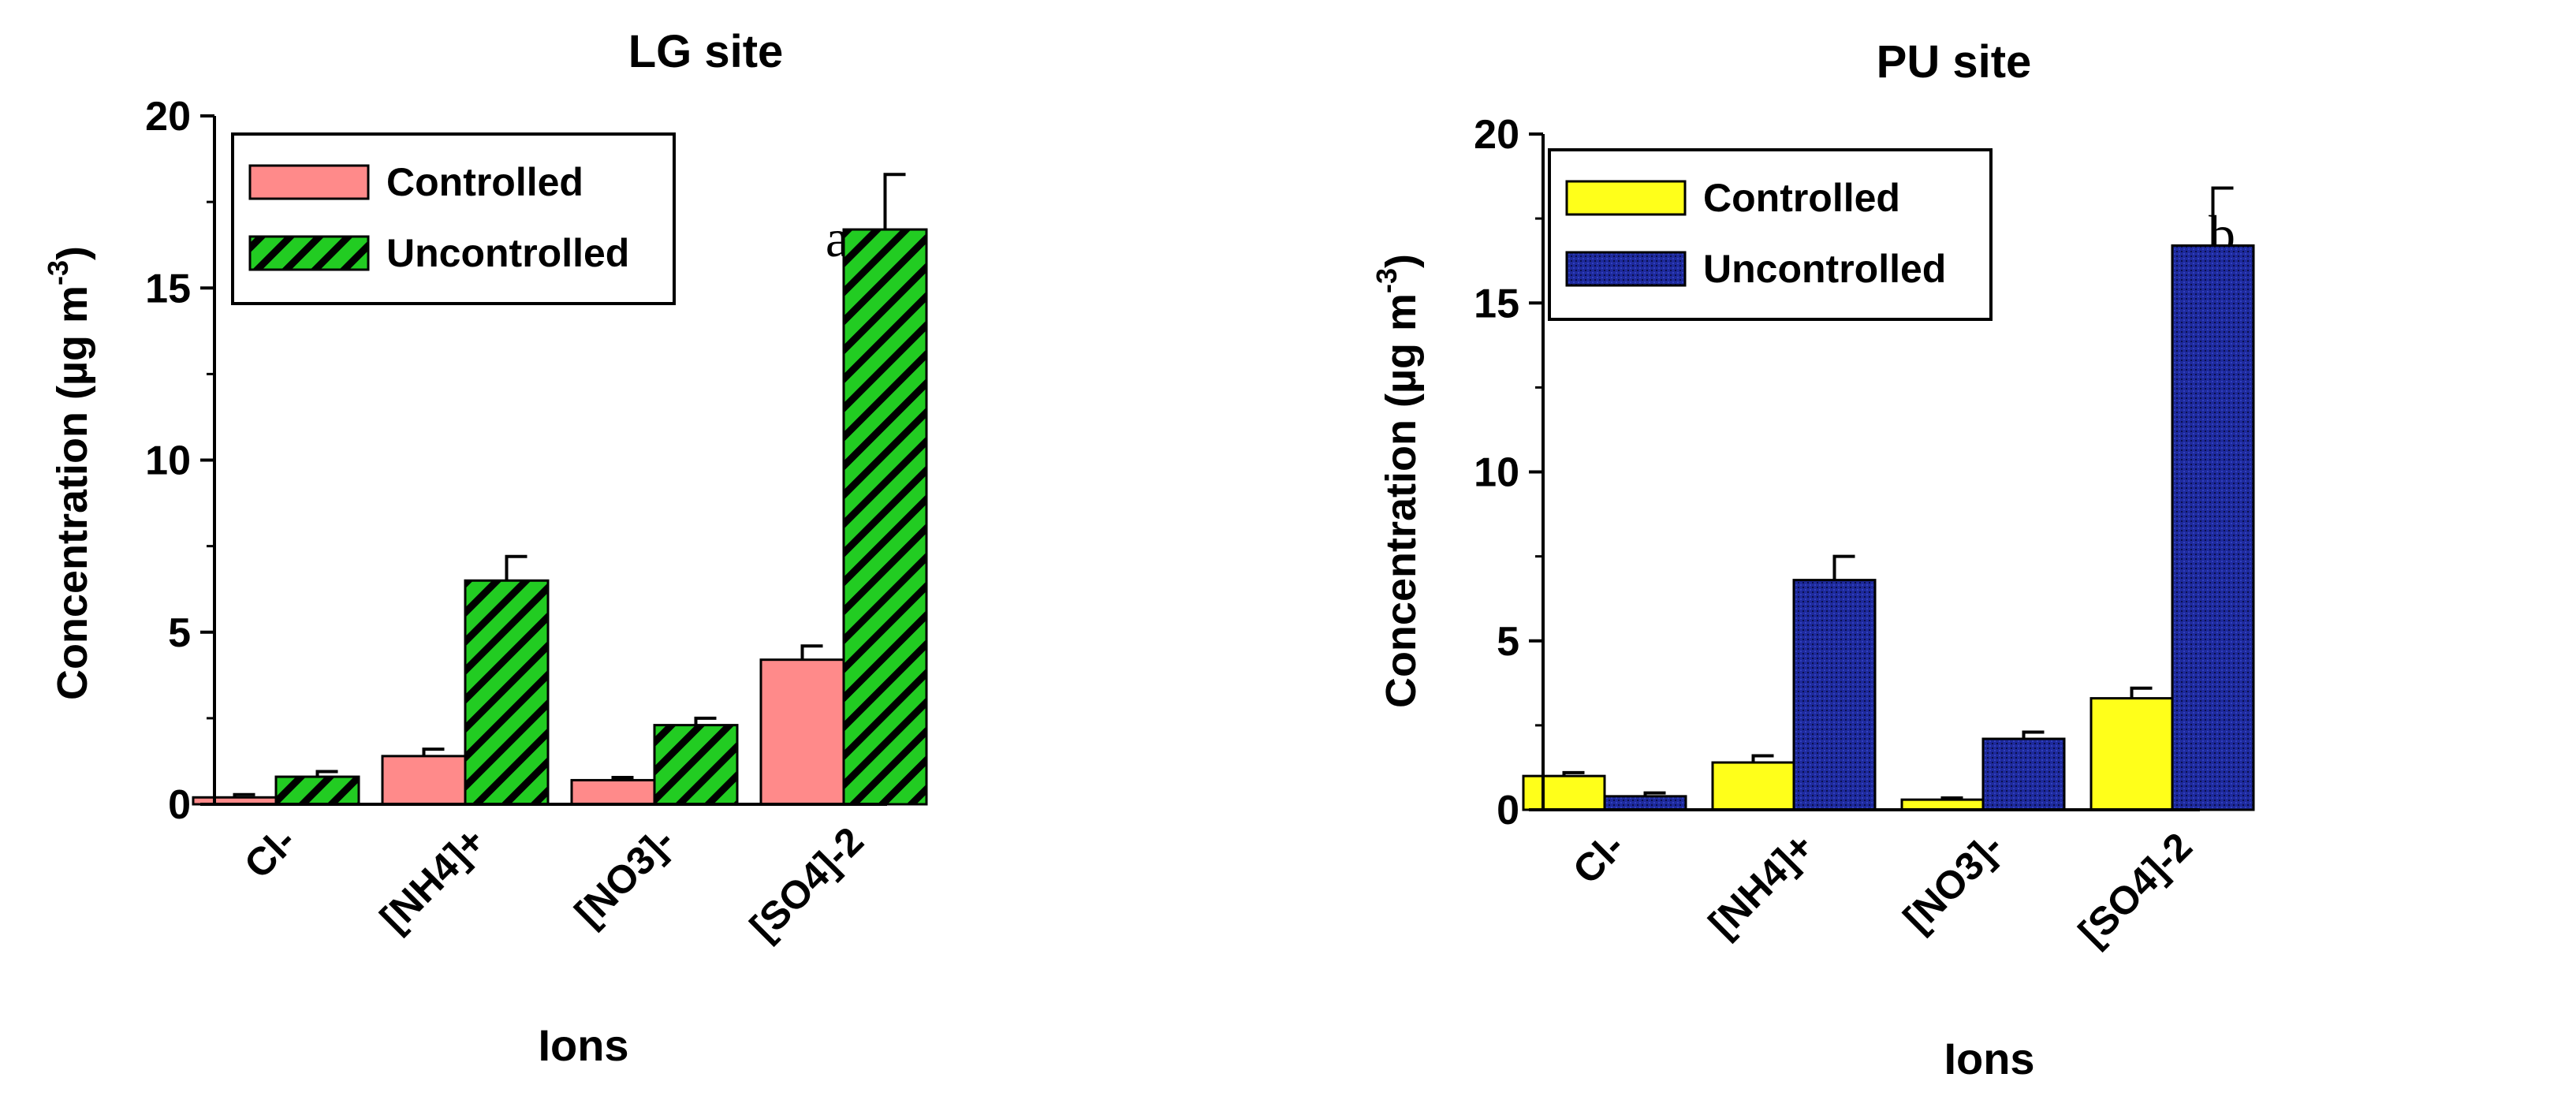 This screenshot has width=2576, height=1111. What do you see at coordinates (1954, 62) in the screenshot?
I see `chart-title: PU site` at bounding box center [1954, 62].